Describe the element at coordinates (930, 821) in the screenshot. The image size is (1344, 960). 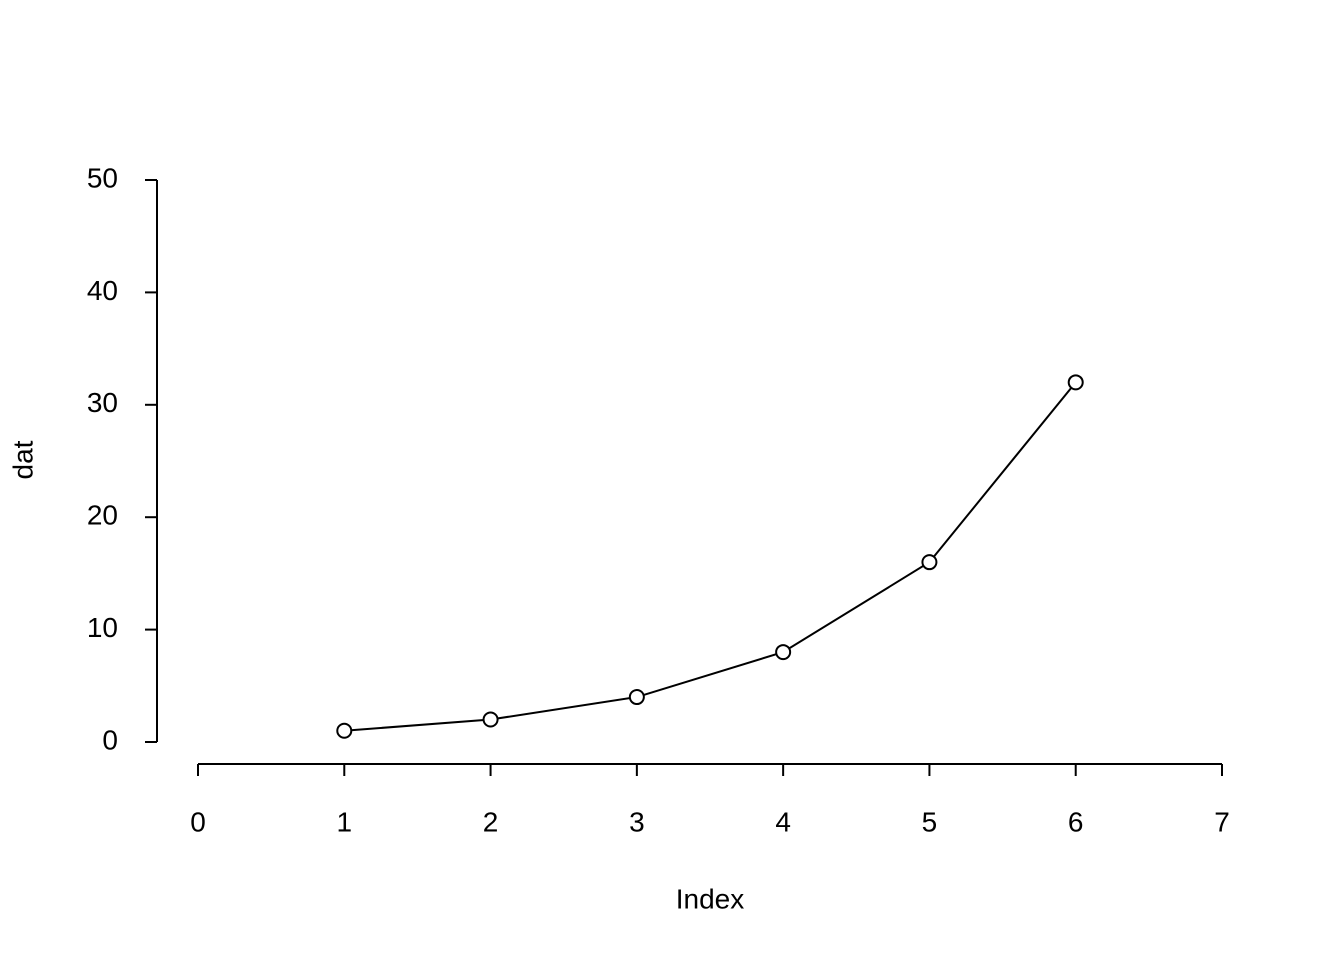
I see `x-tick-label: 5` at that location.